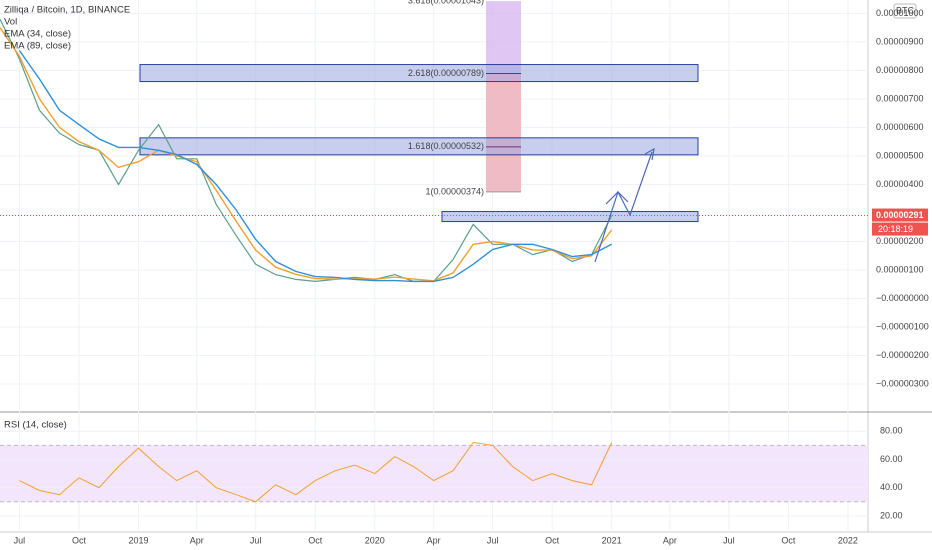 This screenshot has width=932, height=550. What do you see at coordinates (900, 184) in the screenshot?
I see `y-tick-label: 0.00000400` at bounding box center [900, 184].